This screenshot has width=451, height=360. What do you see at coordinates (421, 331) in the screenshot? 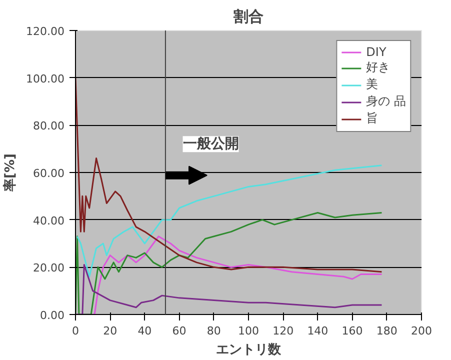
I see `x-tick-label: 200` at bounding box center [421, 331].